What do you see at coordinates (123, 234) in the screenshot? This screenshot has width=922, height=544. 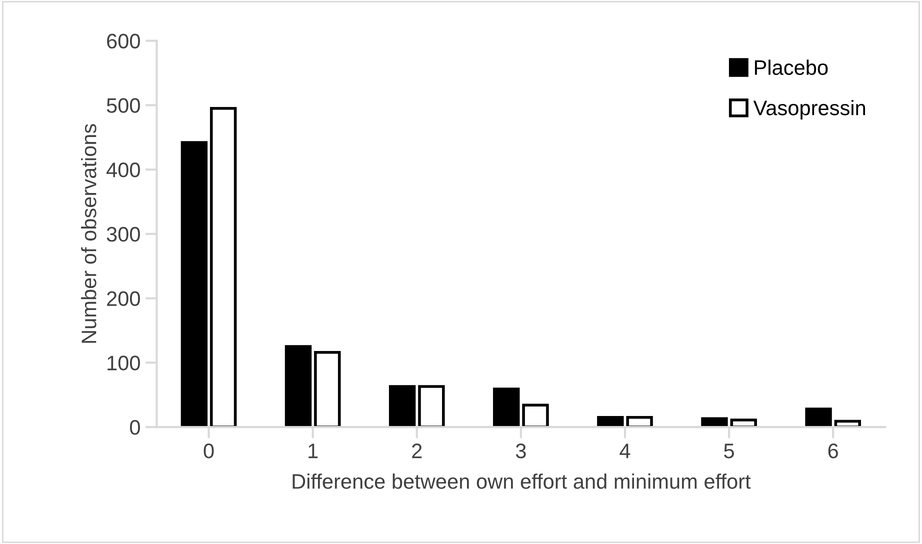 I see `y-tick-label: 300` at bounding box center [123, 234].